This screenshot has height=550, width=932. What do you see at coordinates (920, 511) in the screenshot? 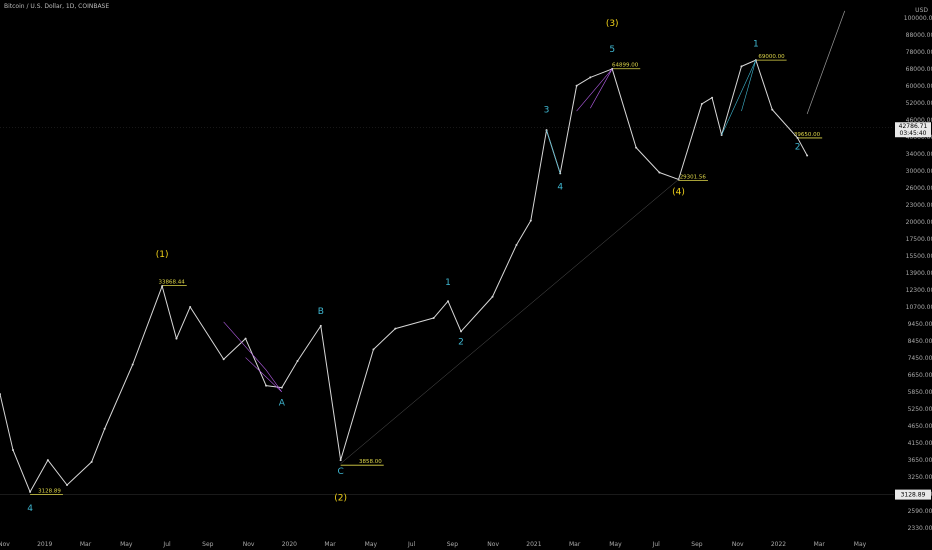
I see `price-tick-label: 2590.00` at bounding box center [920, 511].